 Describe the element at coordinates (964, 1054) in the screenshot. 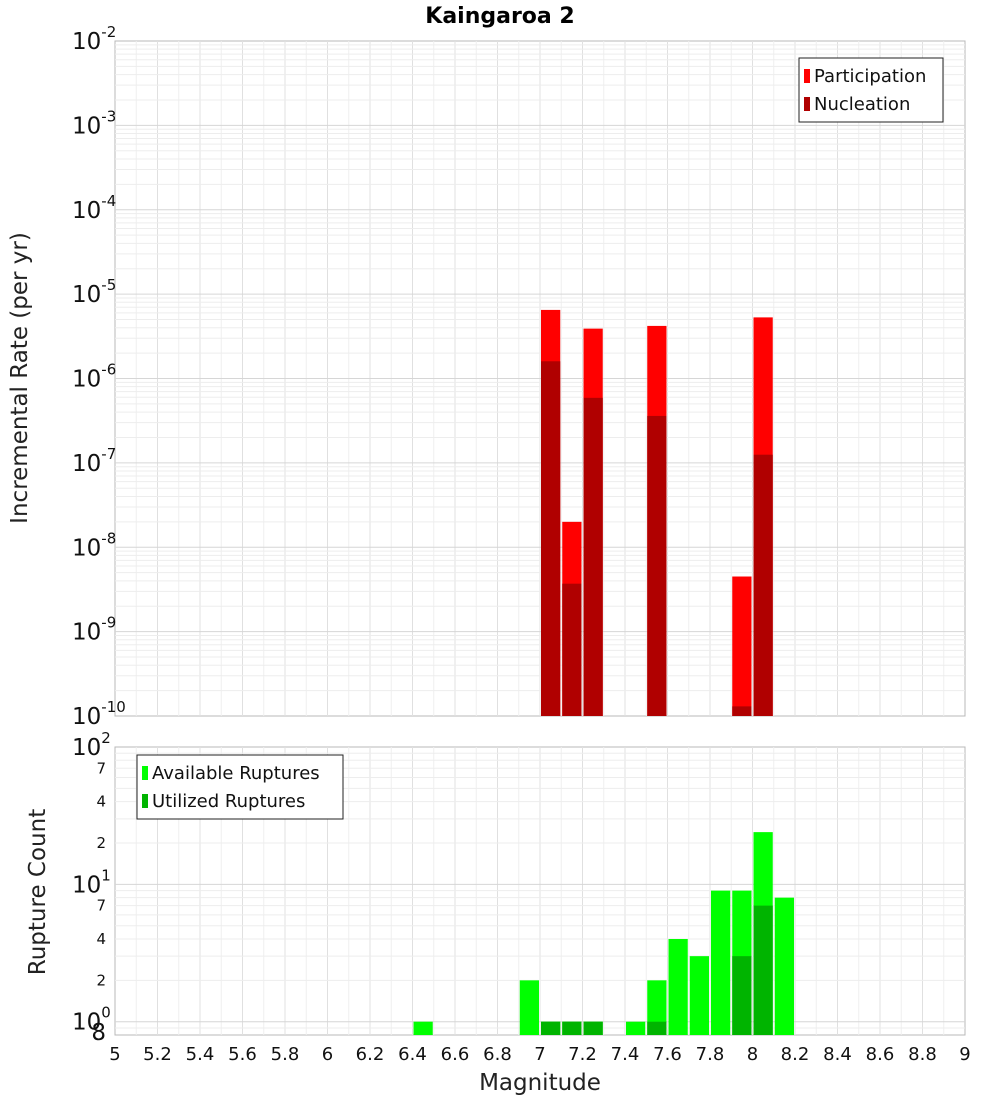

I see `x-tick-label: 9` at that location.